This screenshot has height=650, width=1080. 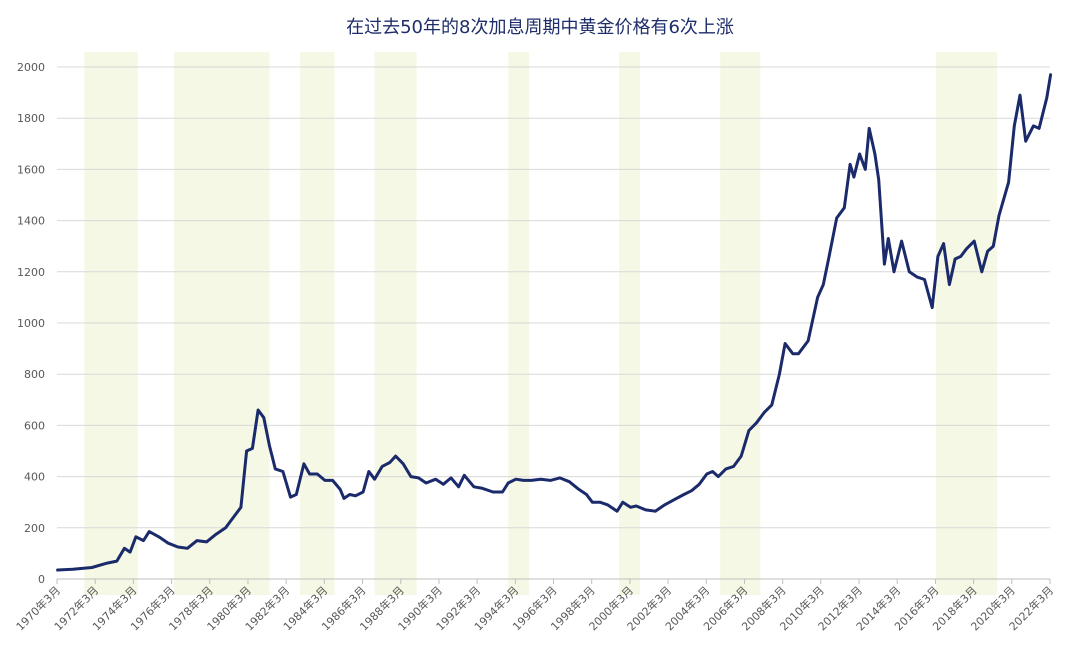 I want to click on y-tick-label: 0, so click(x=41, y=579).